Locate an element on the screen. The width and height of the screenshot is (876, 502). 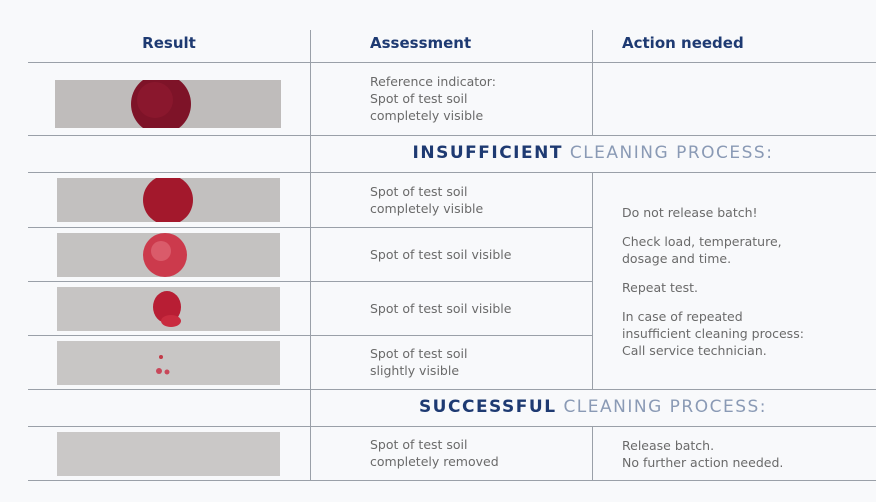
assessment-cell: Spot of test soil slightly visible is located at coordinates (477, 362).